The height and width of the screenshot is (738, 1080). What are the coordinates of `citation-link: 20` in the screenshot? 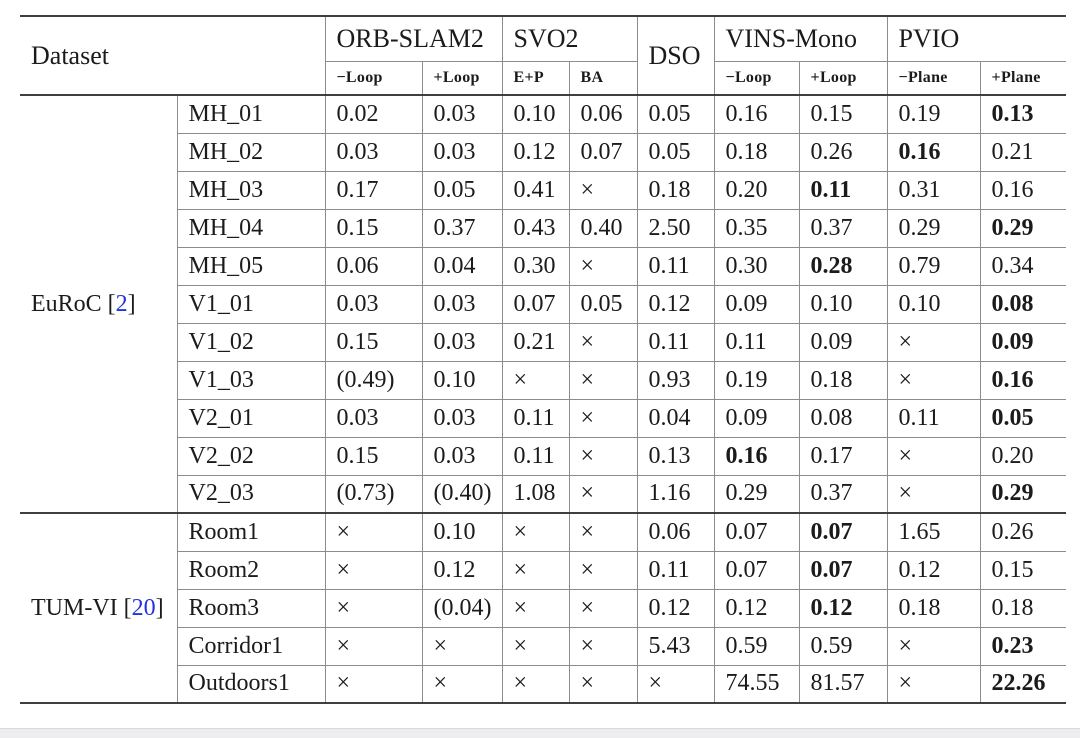 It's located at (143, 607).